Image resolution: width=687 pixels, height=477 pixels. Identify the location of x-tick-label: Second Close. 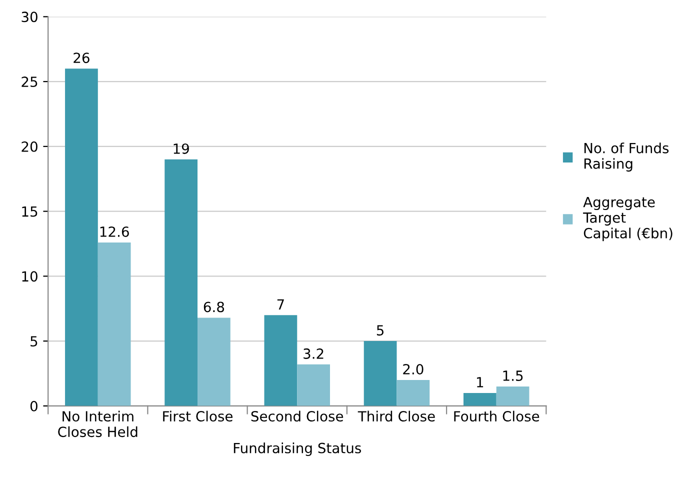
(297, 416).